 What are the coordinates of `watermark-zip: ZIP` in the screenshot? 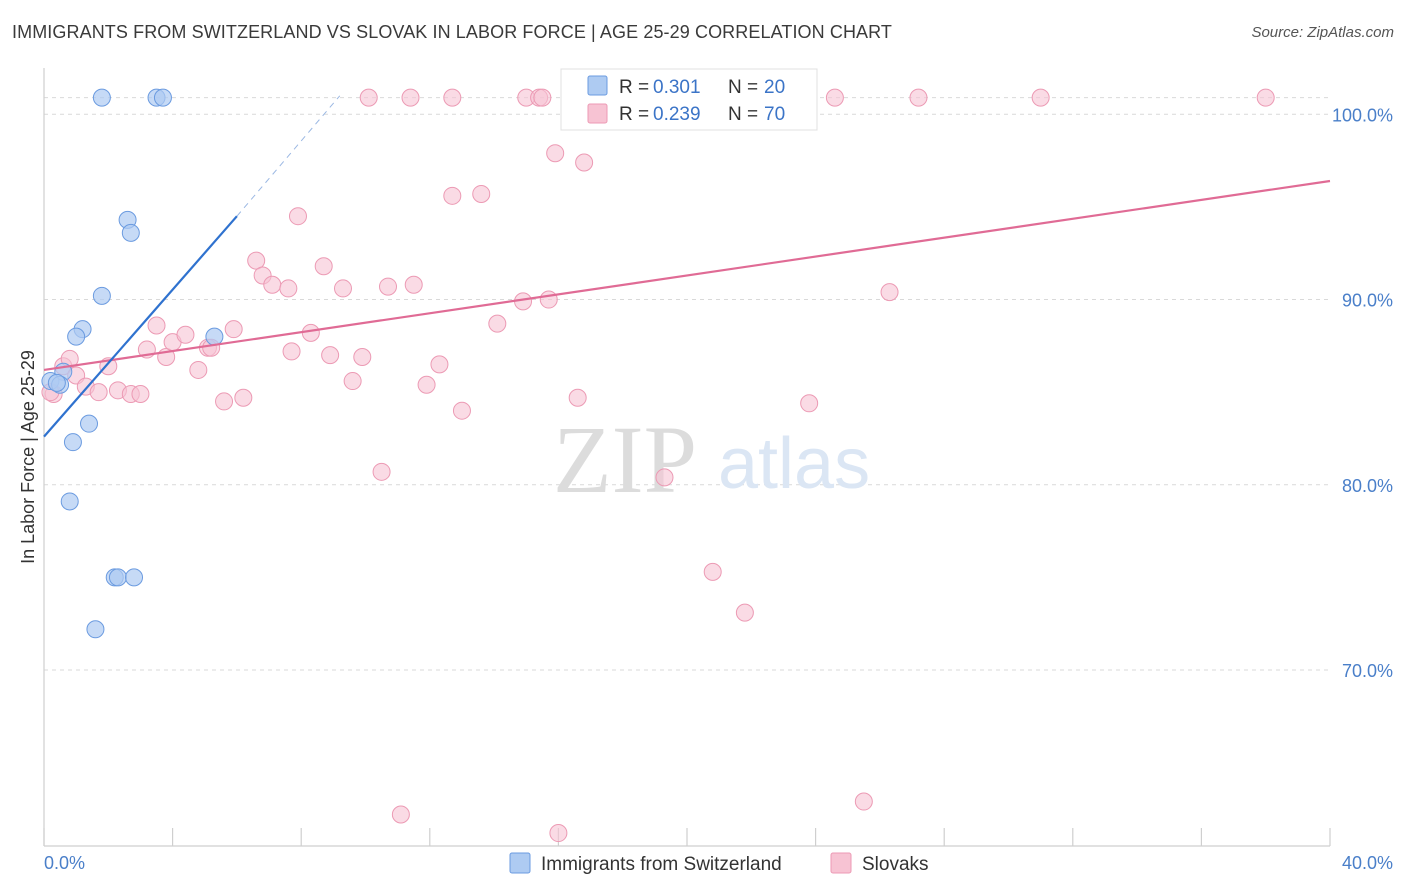 It's located at (625, 459).